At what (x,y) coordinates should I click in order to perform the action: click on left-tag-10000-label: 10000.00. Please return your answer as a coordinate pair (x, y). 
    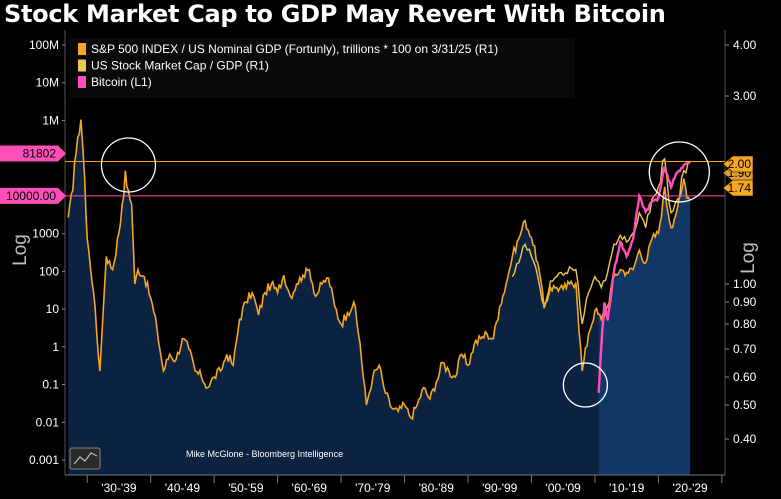
    Looking at the image, I should click on (31, 196).